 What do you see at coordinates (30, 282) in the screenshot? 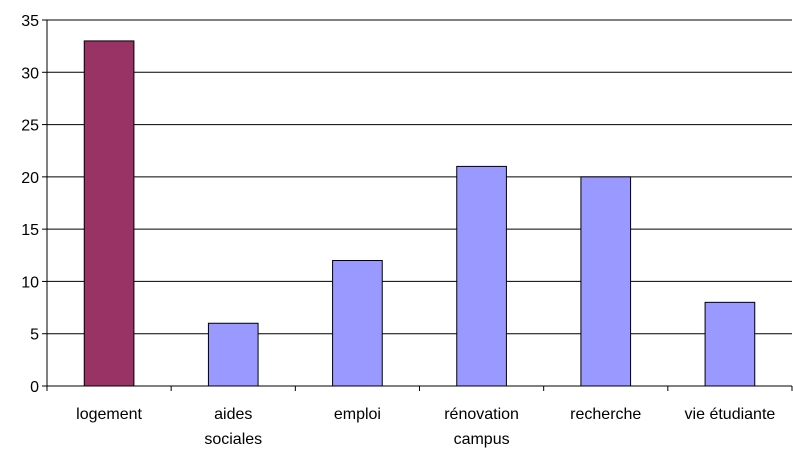
I see `y-tick-label: 10` at bounding box center [30, 282].